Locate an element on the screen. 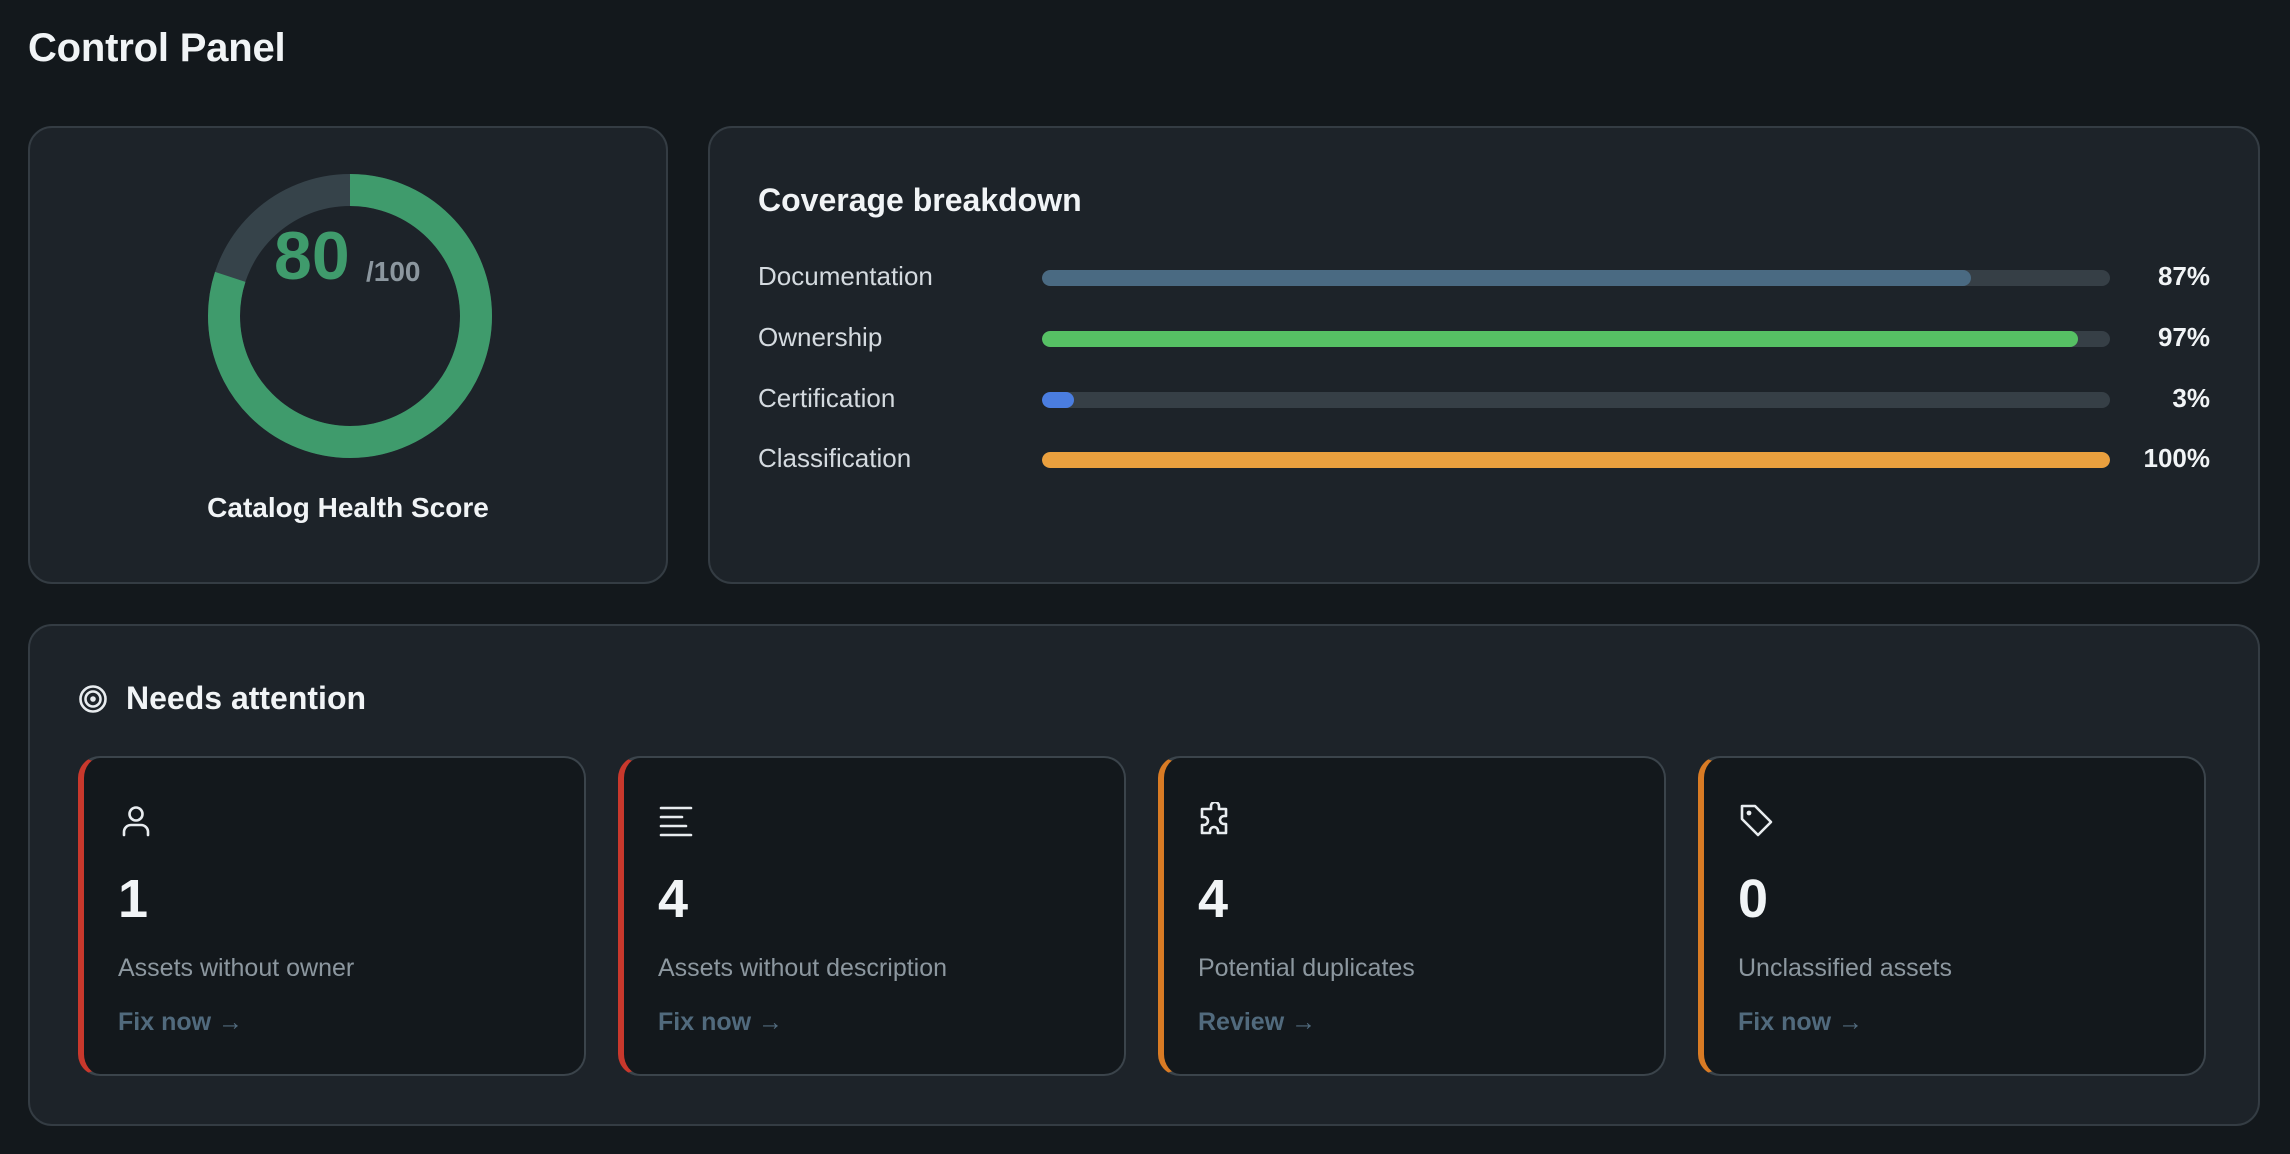 The image size is (2290, 1154). tile-label: Unclassified assets is located at coordinates (1845, 968).